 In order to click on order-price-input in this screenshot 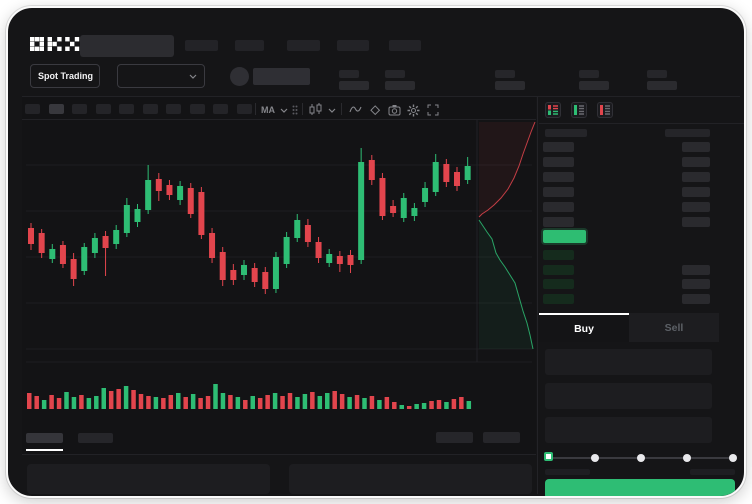, I will do `click(628, 362)`.